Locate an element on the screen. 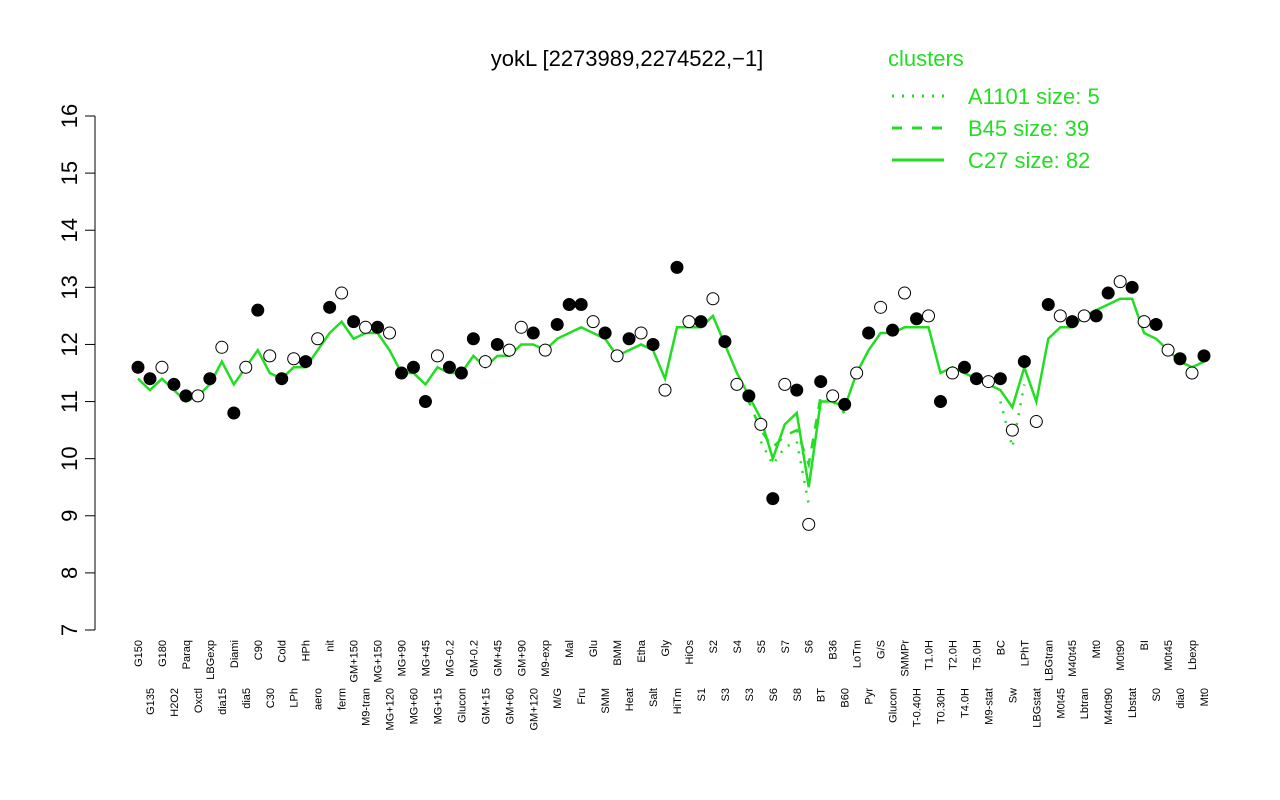  x-tick-label: GM-0.2 is located at coordinates (474, 658).